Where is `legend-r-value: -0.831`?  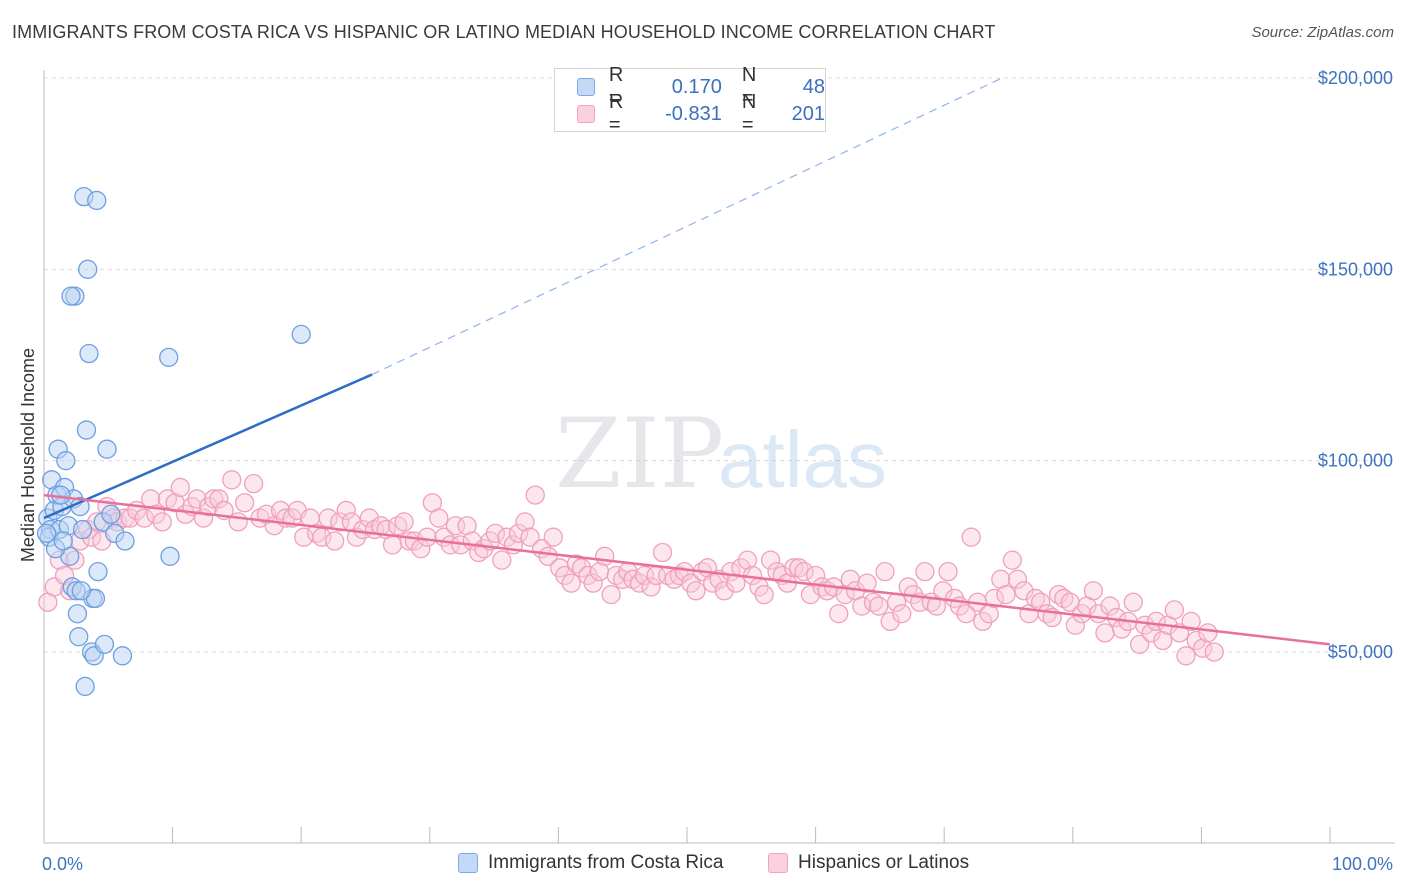
legend-r-value: -0.831 is located at coordinates (693, 113).